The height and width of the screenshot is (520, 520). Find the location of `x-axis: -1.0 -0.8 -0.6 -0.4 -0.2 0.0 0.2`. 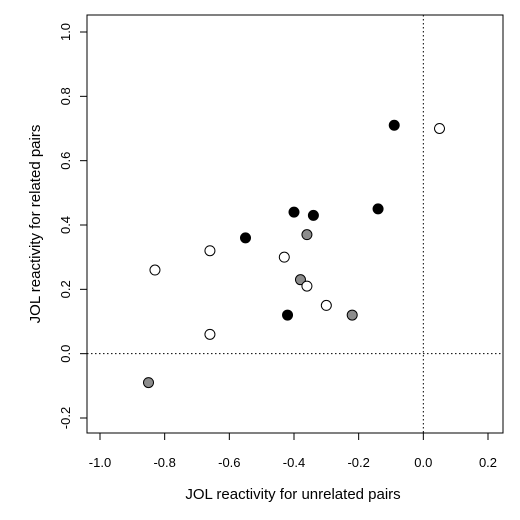

x-axis: -1.0 -0.8 -0.6 -0.4 -0.2 0.0 0.2 is located at coordinates (293, 451).